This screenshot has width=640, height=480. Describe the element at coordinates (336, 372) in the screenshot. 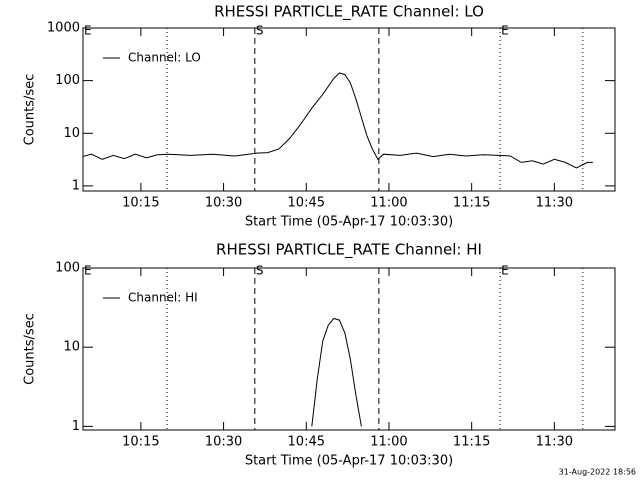

I see `data-line` at that location.